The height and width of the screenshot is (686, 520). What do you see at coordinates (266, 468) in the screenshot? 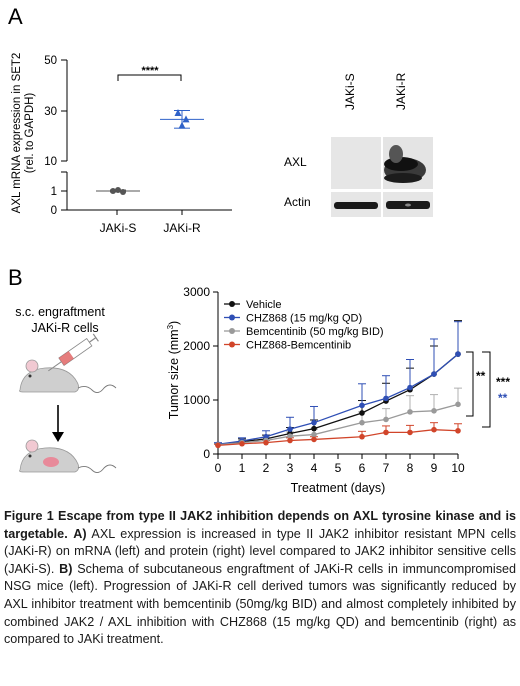
I see `x-tick-label: 2` at bounding box center [266, 468].